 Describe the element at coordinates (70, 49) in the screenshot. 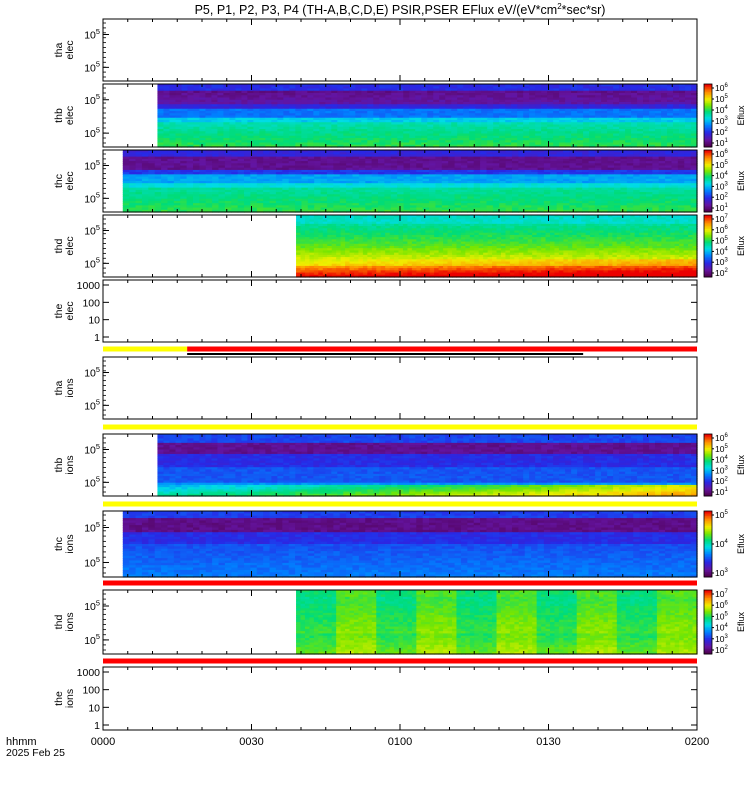

I see `panel-species-label: elec` at that location.